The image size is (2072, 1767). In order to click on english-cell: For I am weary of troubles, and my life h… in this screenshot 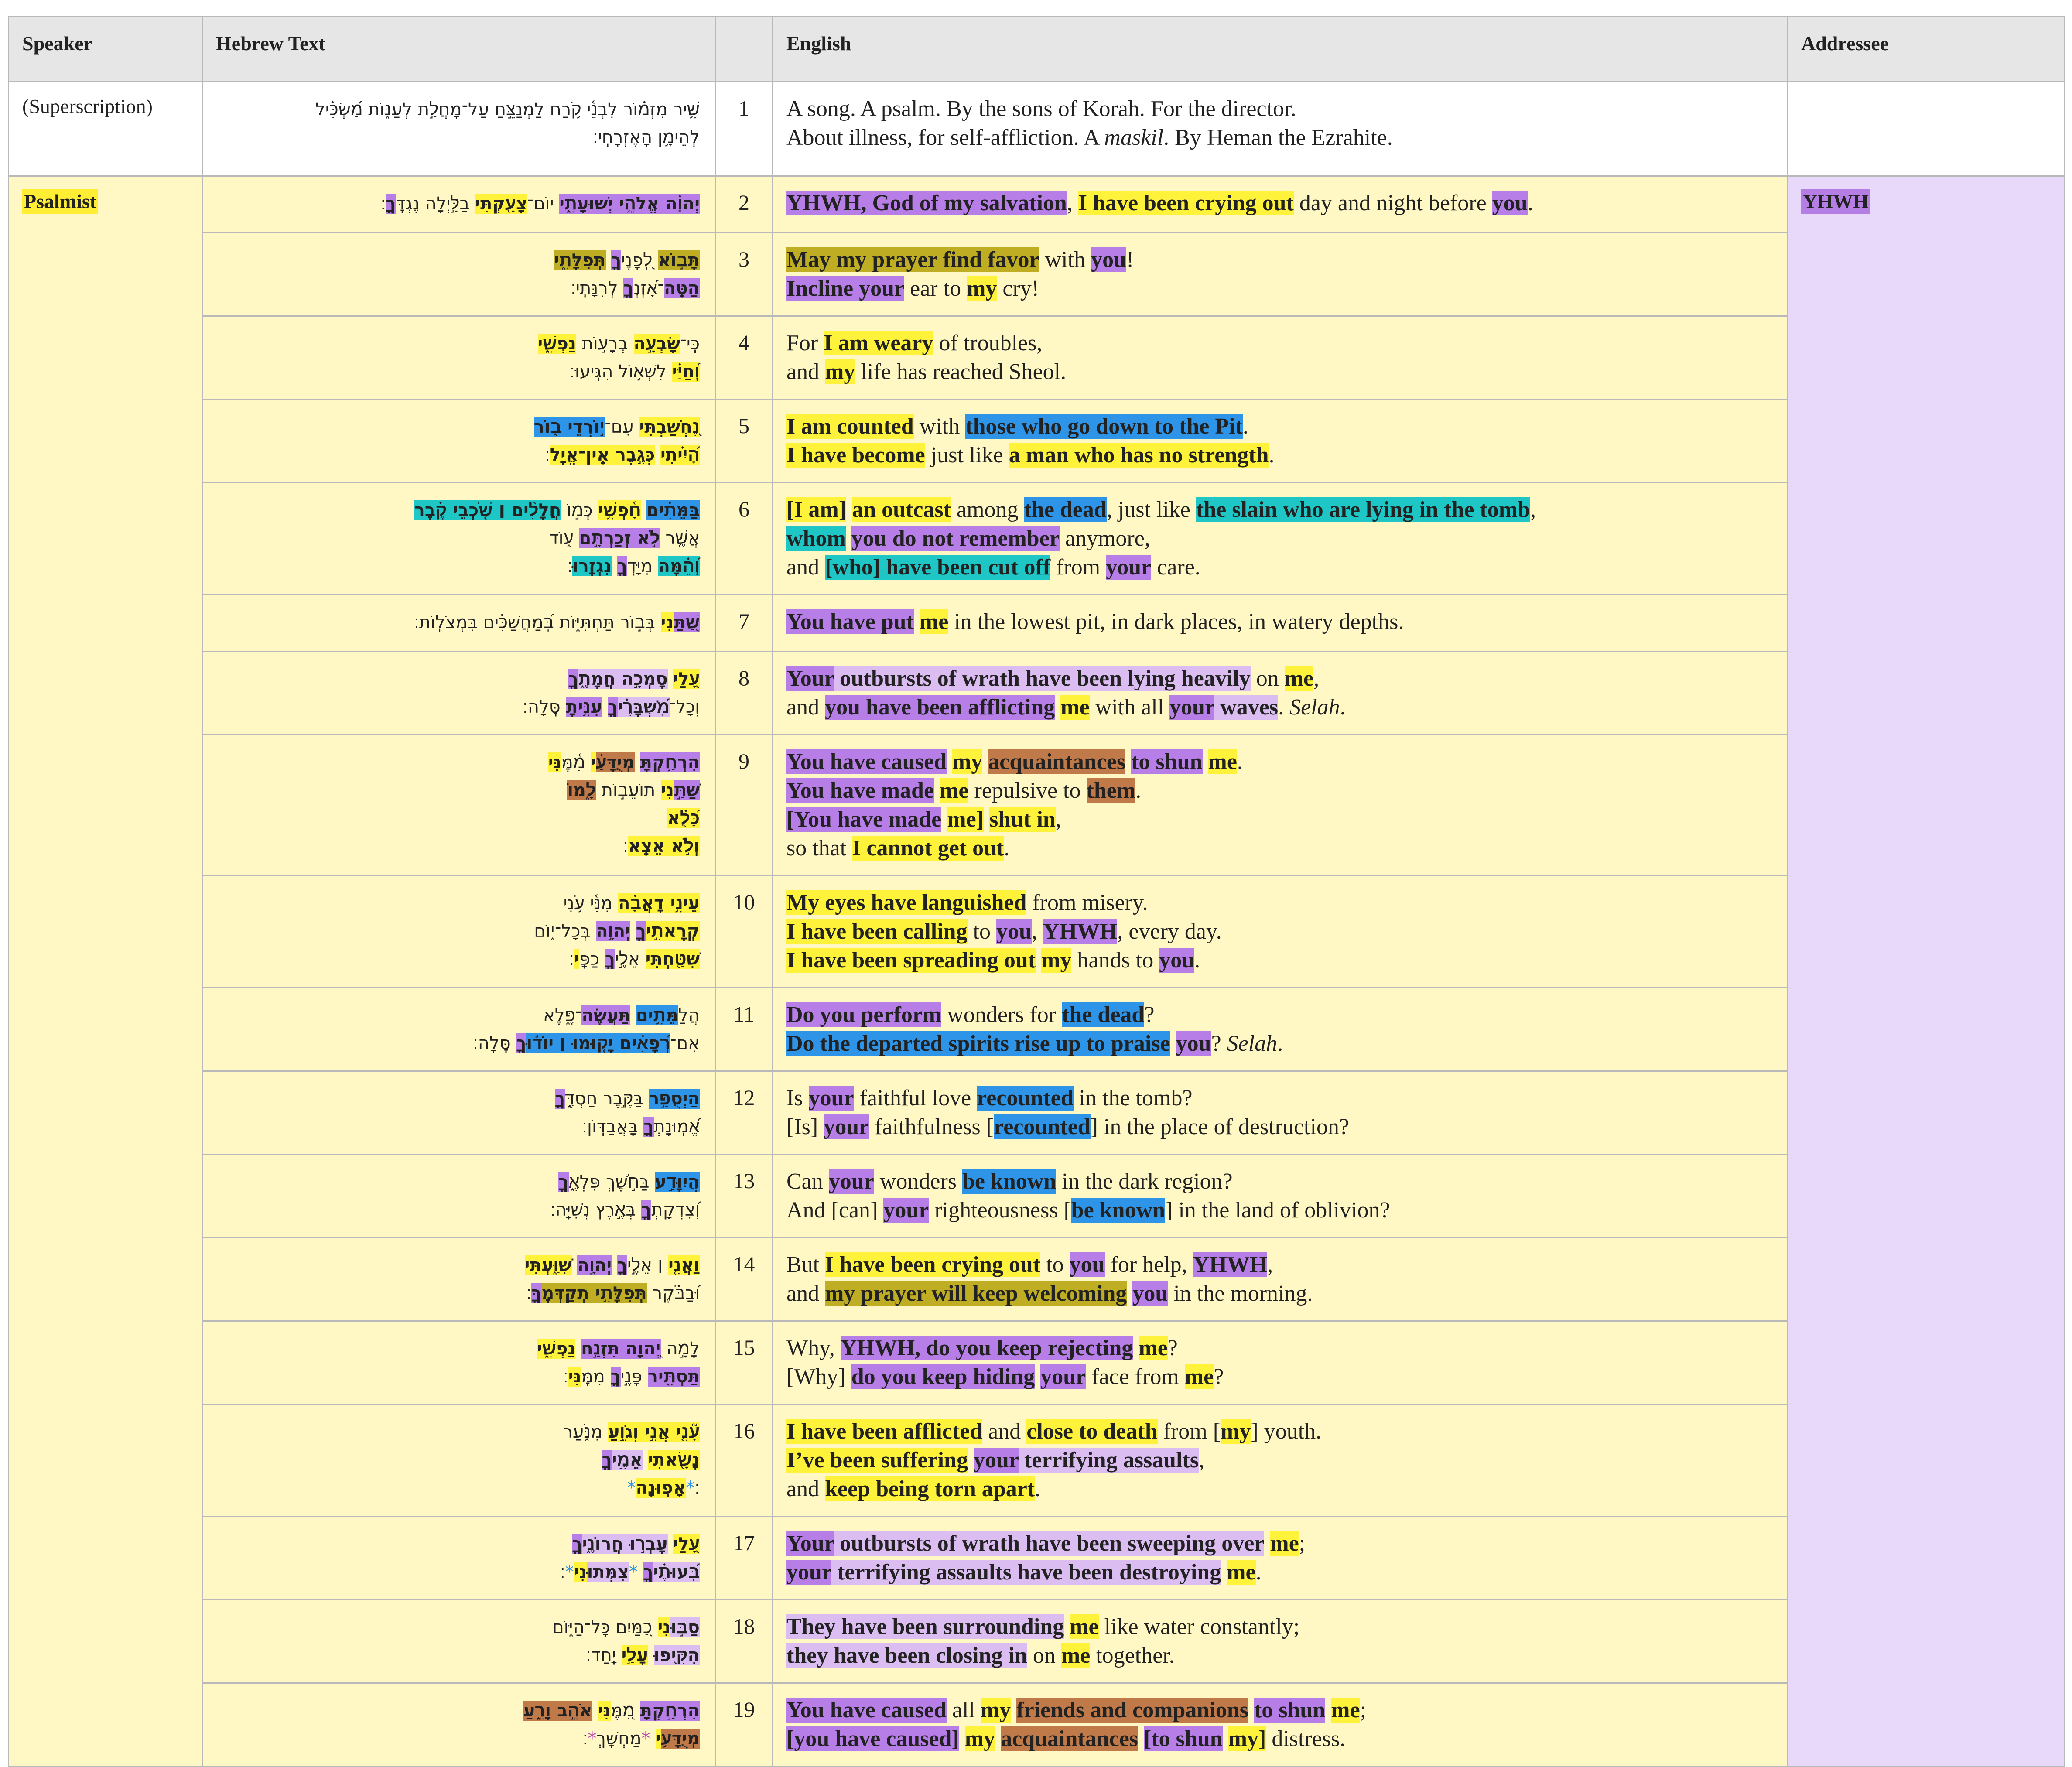, I will do `click(1280, 358)`.